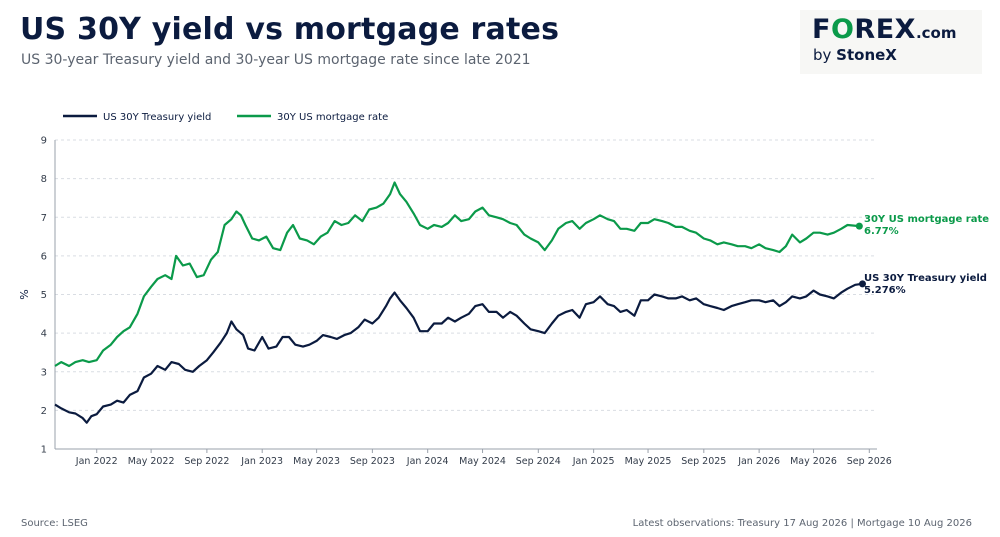  What do you see at coordinates (482, 461) in the screenshot?
I see `x-tick-label: May 2024` at bounding box center [482, 461].